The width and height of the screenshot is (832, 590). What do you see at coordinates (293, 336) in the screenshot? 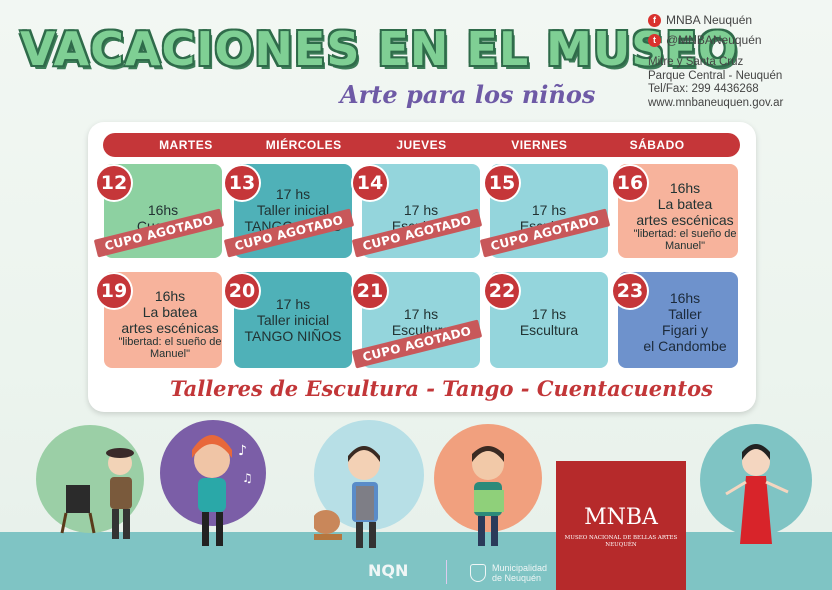
I see `cell-activity-2: TANGO NIÑOS` at bounding box center [293, 336].